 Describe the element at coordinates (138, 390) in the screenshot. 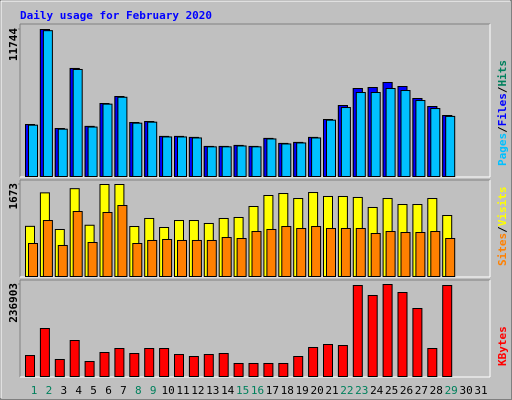

I see `x-tick-label: 8` at that location.